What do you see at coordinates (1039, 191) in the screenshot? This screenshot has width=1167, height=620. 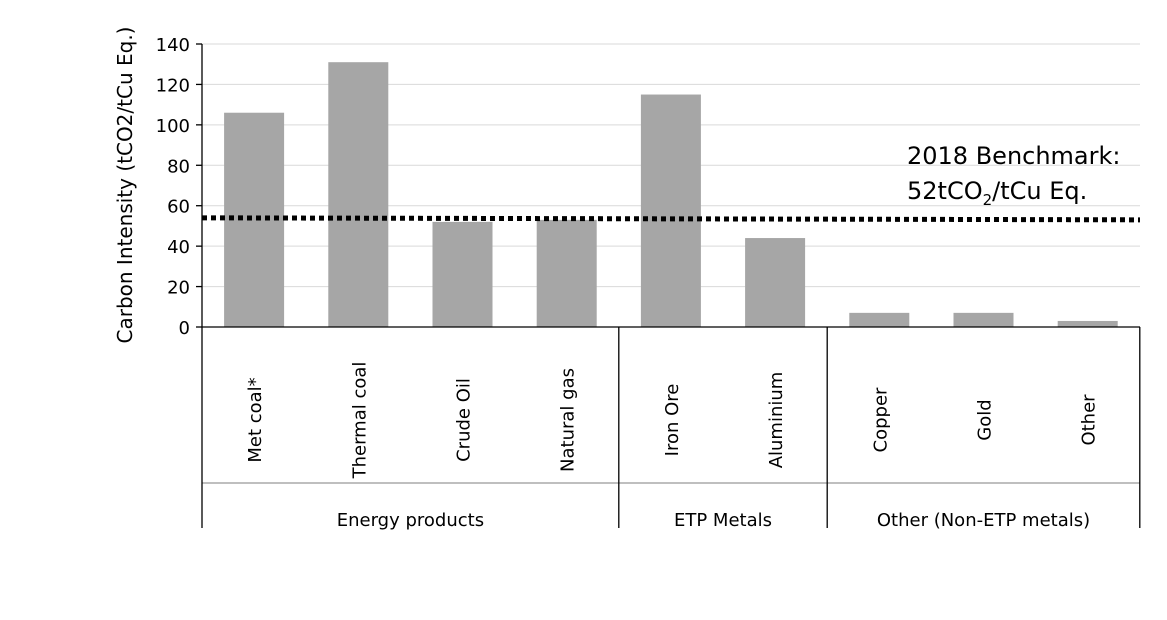 I see `benchmark-label-suffix: /tCu Eq.` at bounding box center [1039, 191].